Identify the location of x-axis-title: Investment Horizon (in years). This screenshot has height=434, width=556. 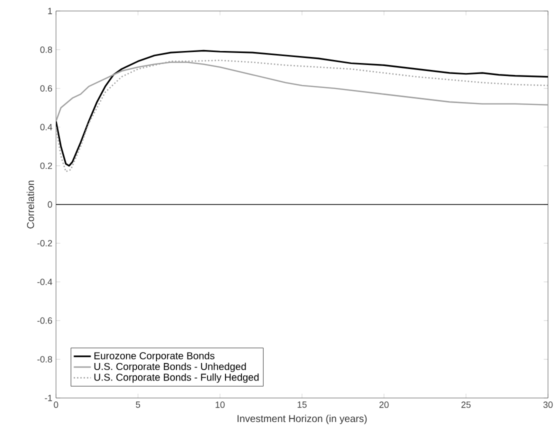
(302, 419).